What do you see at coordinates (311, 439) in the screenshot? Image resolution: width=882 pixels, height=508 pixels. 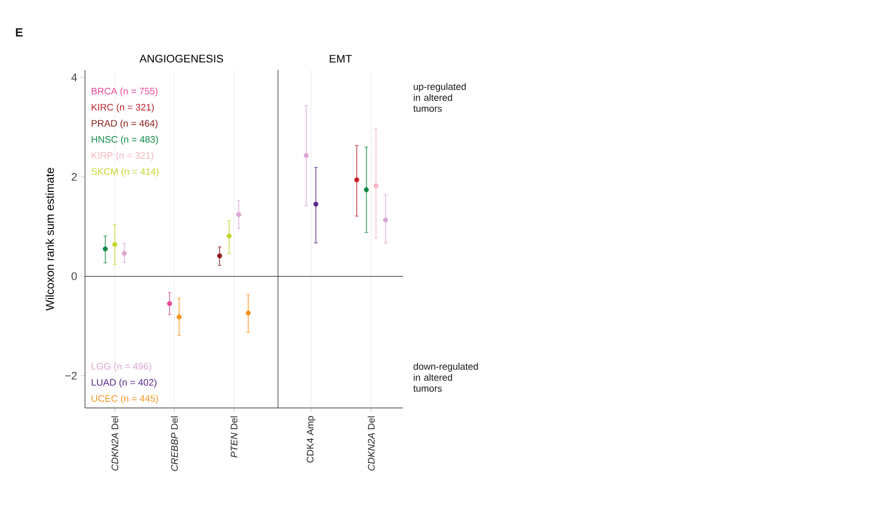 I see `x-tick-label: CDK4 Amp` at bounding box center [311, 439].